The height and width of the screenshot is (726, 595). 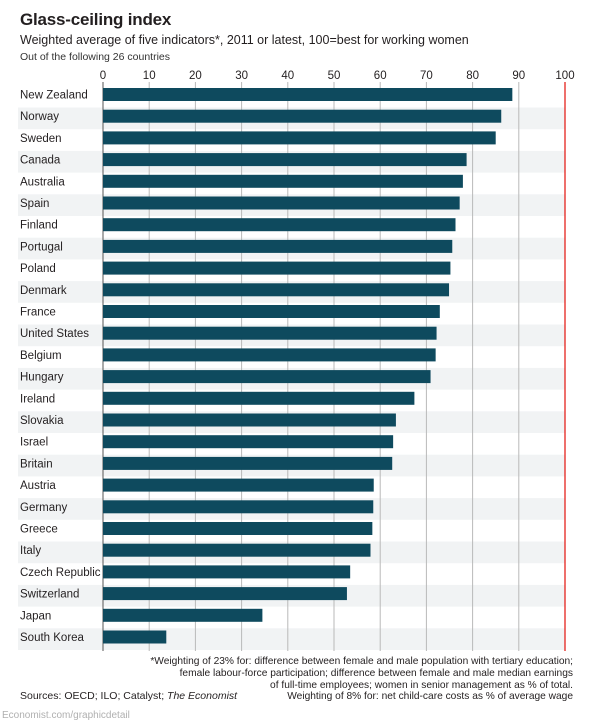 I want to click on x-tick-label: 80, so click(x=472, y=76).